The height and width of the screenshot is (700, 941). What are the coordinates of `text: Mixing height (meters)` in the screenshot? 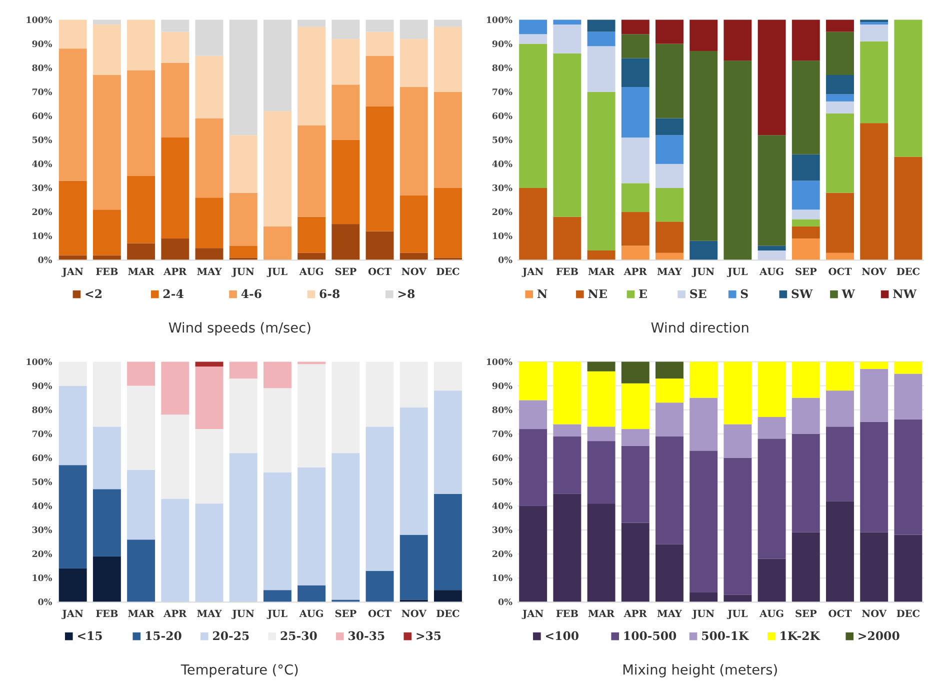 It's located at (700, 670).